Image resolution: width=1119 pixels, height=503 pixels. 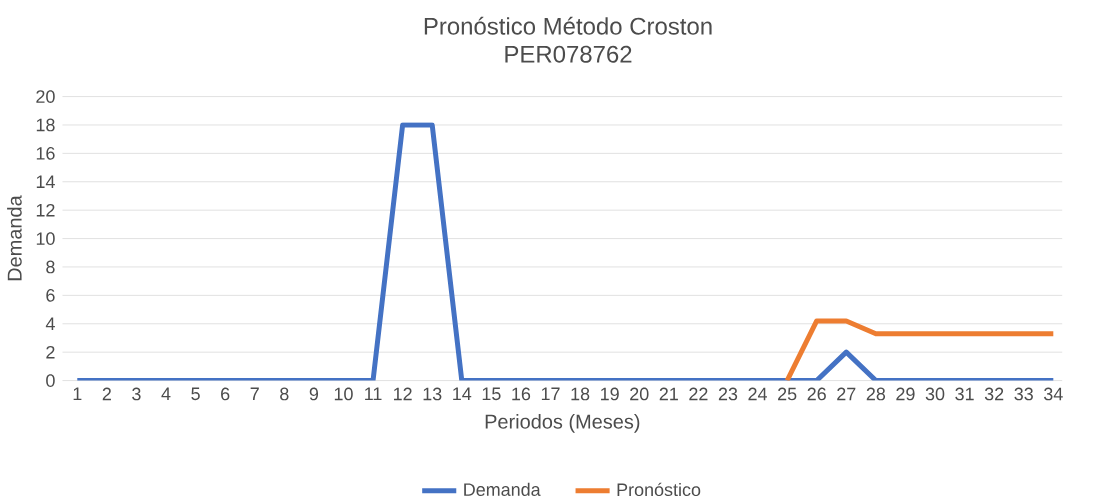 I want to click on y-tick-label: 6, so click(x=50, y=295).